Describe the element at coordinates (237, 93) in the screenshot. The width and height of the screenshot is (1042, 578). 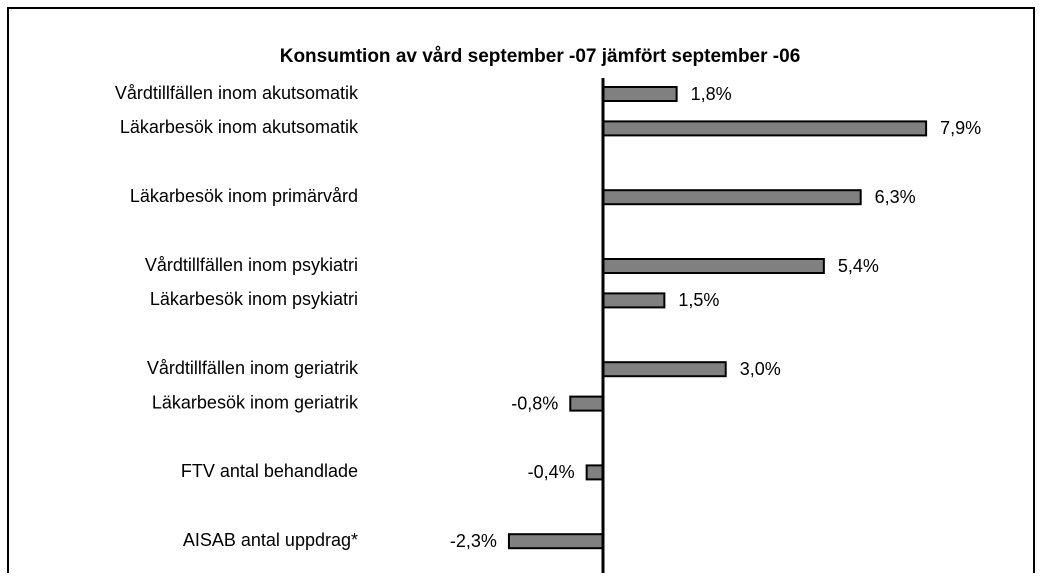
I see `category-label: Vårdtillfällen inom akutsomatik` at that location.